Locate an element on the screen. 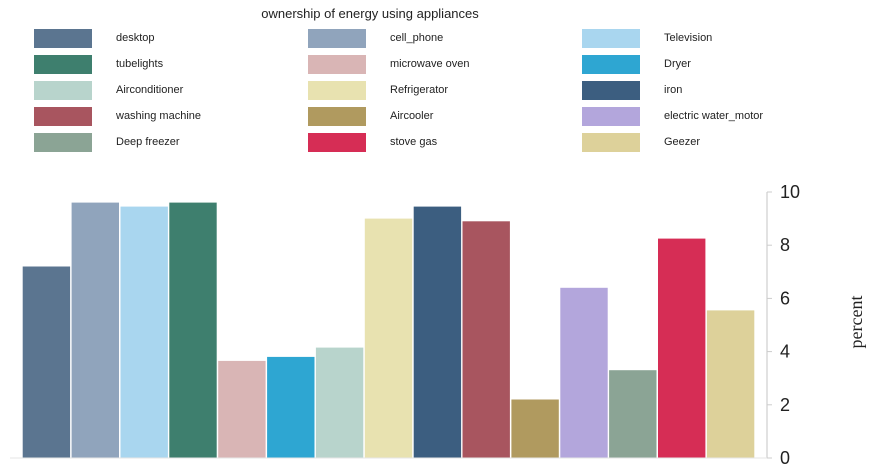 The height and width of the screenshot is (466, 871). legend-item-desktop: desktop is located at coordinates (94, 38).